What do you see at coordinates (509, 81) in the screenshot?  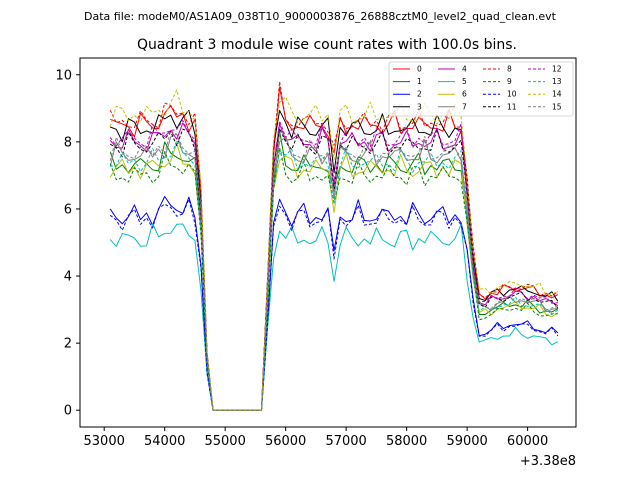 I see `legend-label-9: 9` at bounding box center [509, 81].